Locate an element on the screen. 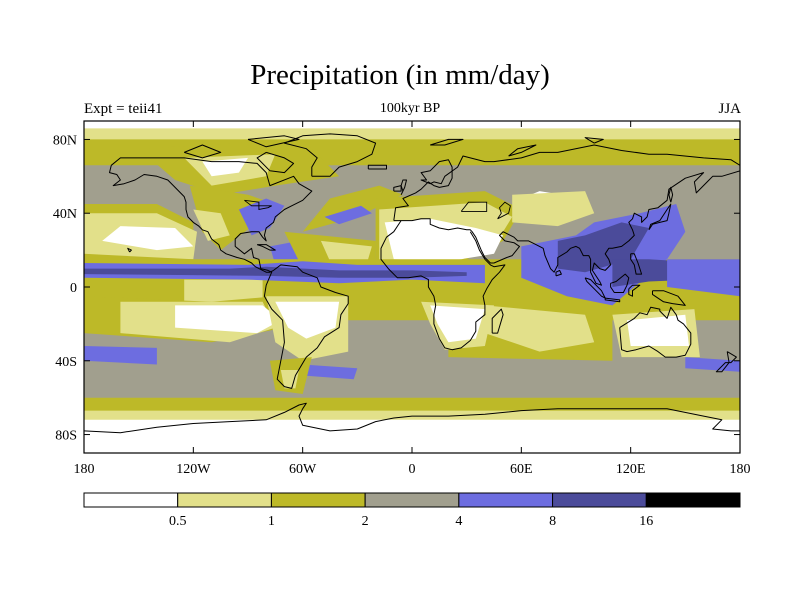 The width and height of the screenshot is (800, 600). colorbar-label: 8 is located at coordinates (552, 521).